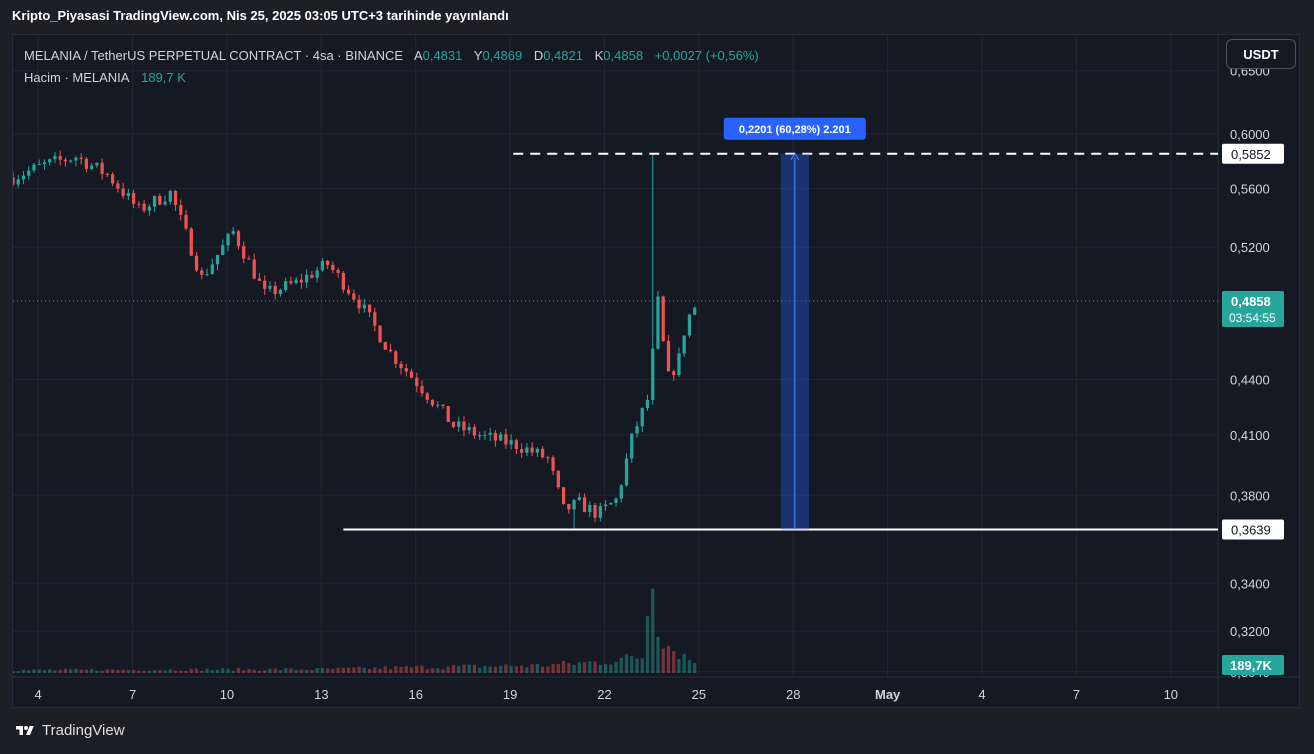 Image resolution: width=1314 pixels, height=754 pixels. What do you see at coordinates (1261, 54) in the screenshot?
I see `currency-button: USDT` at bounding box center [1261, 54].